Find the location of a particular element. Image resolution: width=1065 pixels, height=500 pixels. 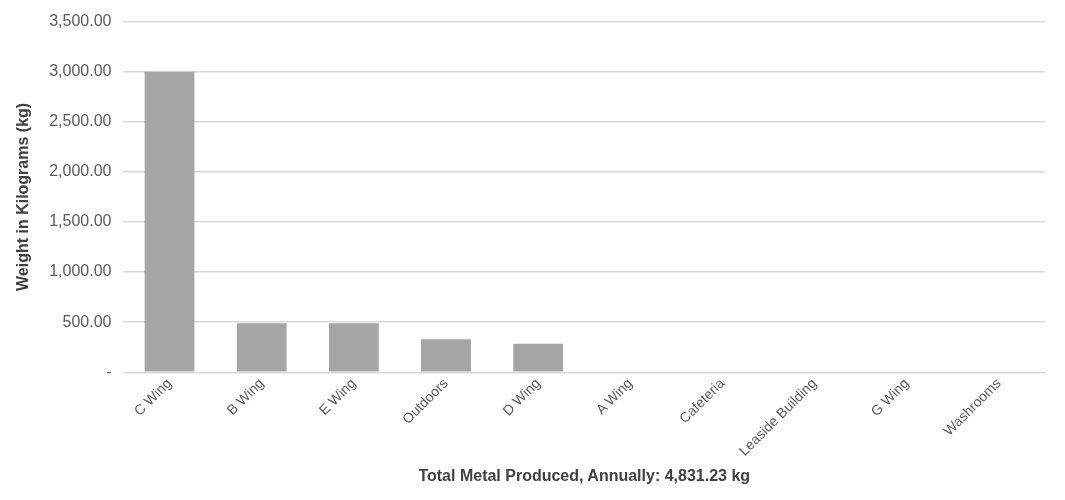

y-axis-title: Weight in Kilograms (kg) is located at coordinates (23, 197).